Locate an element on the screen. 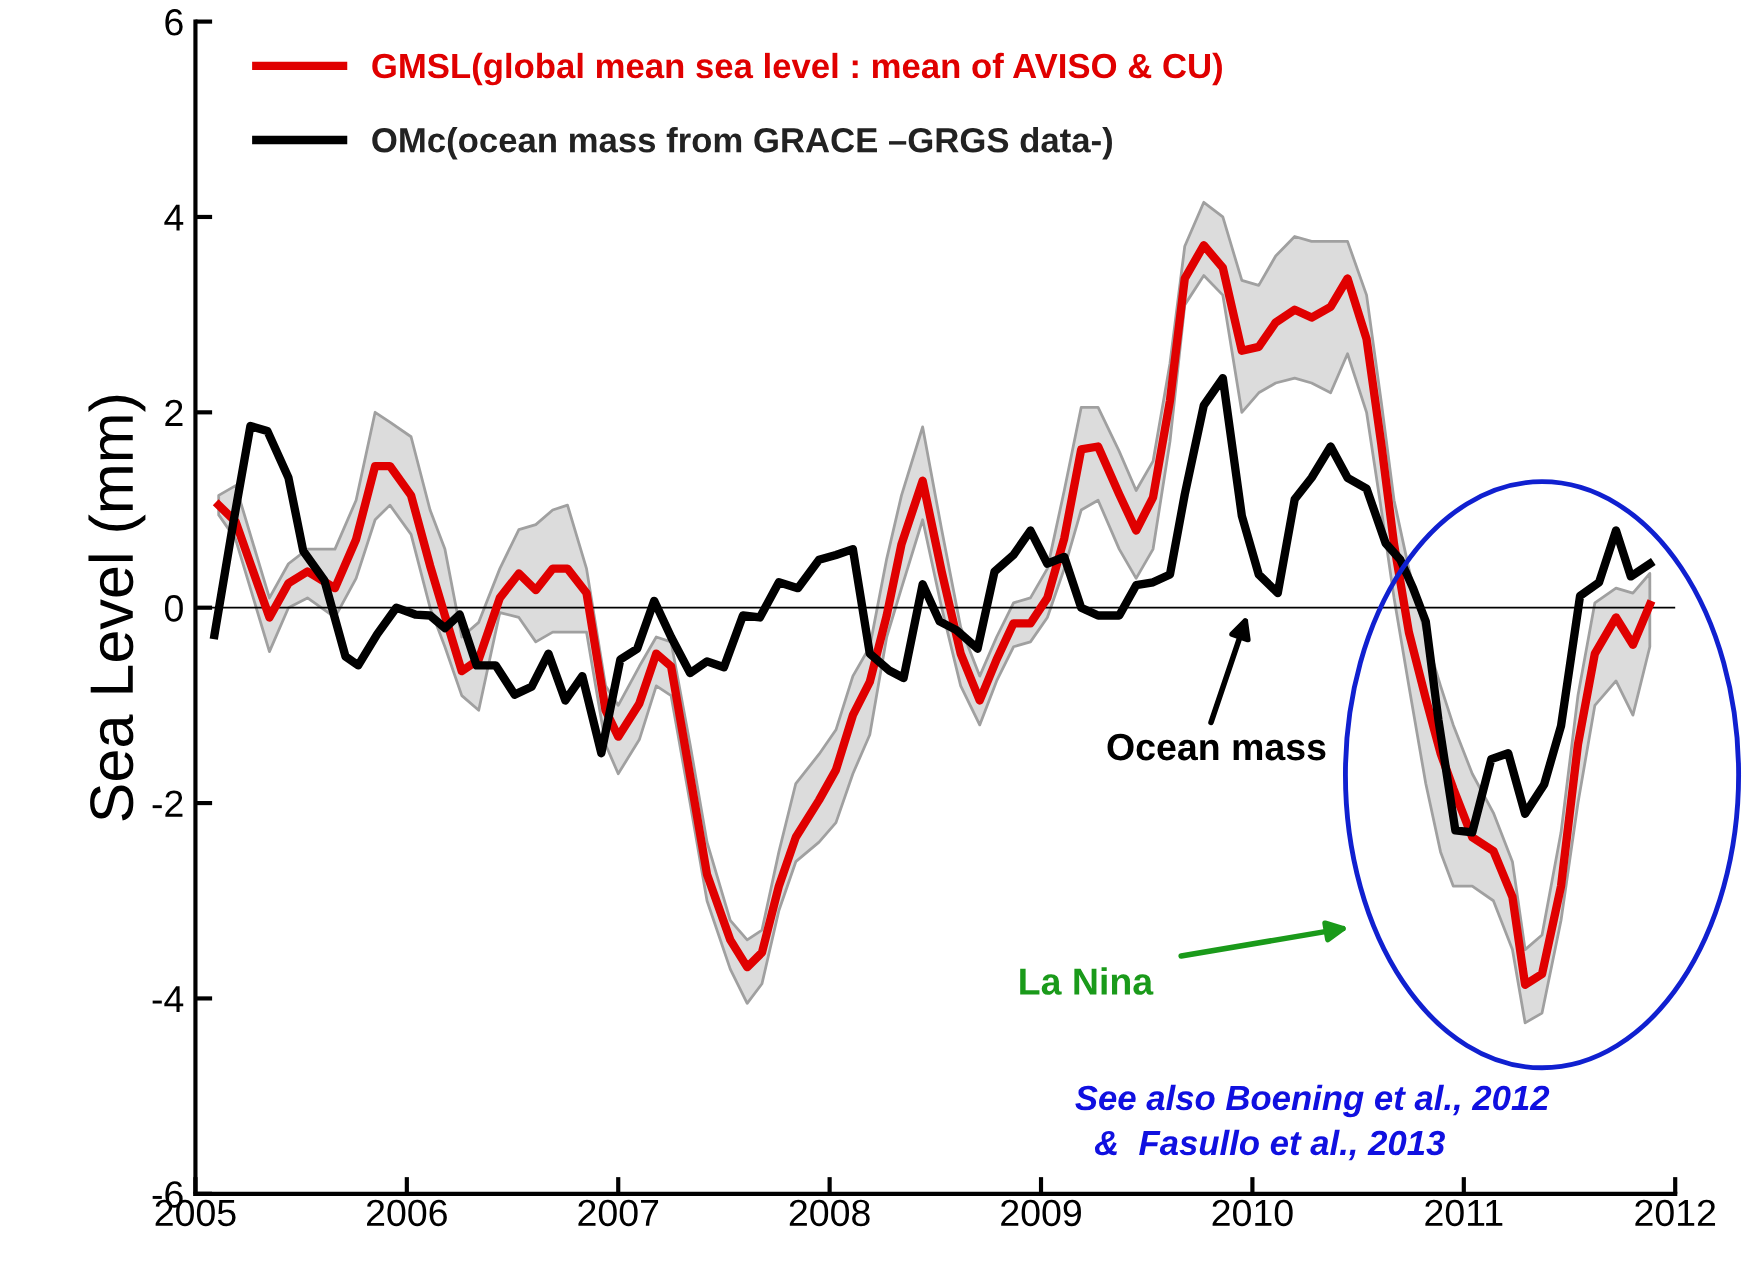 This screenshot has height=1270, width=1745. y-tick-label: -2 is located at coordinates (167, 803).